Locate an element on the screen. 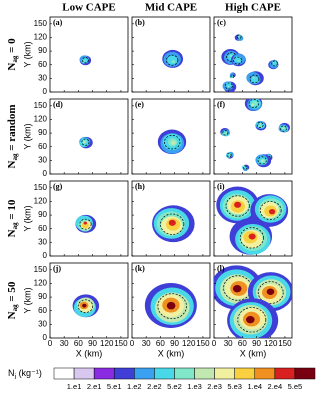 The image size is (320, 404). colorbar-tick-label: 2.e2 is located at coordinates (154, 386).